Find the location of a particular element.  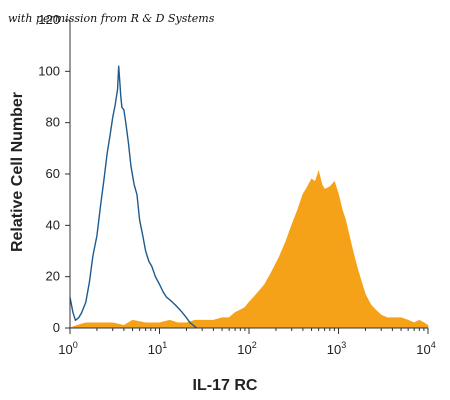

y-tick-label: 100 is located at coordinates (49, 70).